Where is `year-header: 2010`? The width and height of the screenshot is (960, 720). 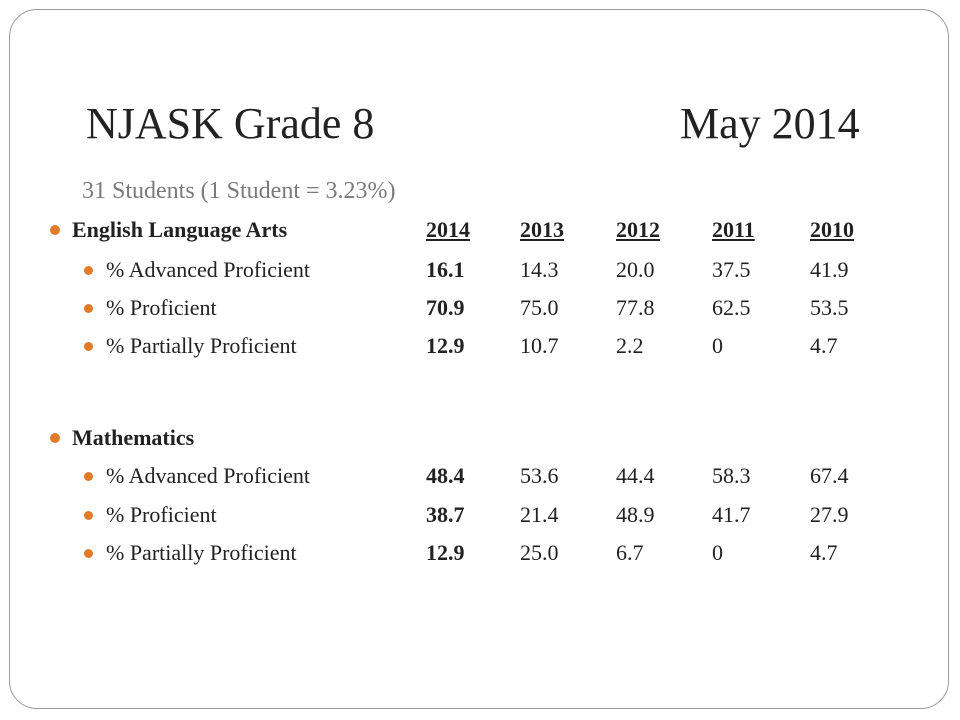 year-header: 2010 is located at coordinates (832, 229).